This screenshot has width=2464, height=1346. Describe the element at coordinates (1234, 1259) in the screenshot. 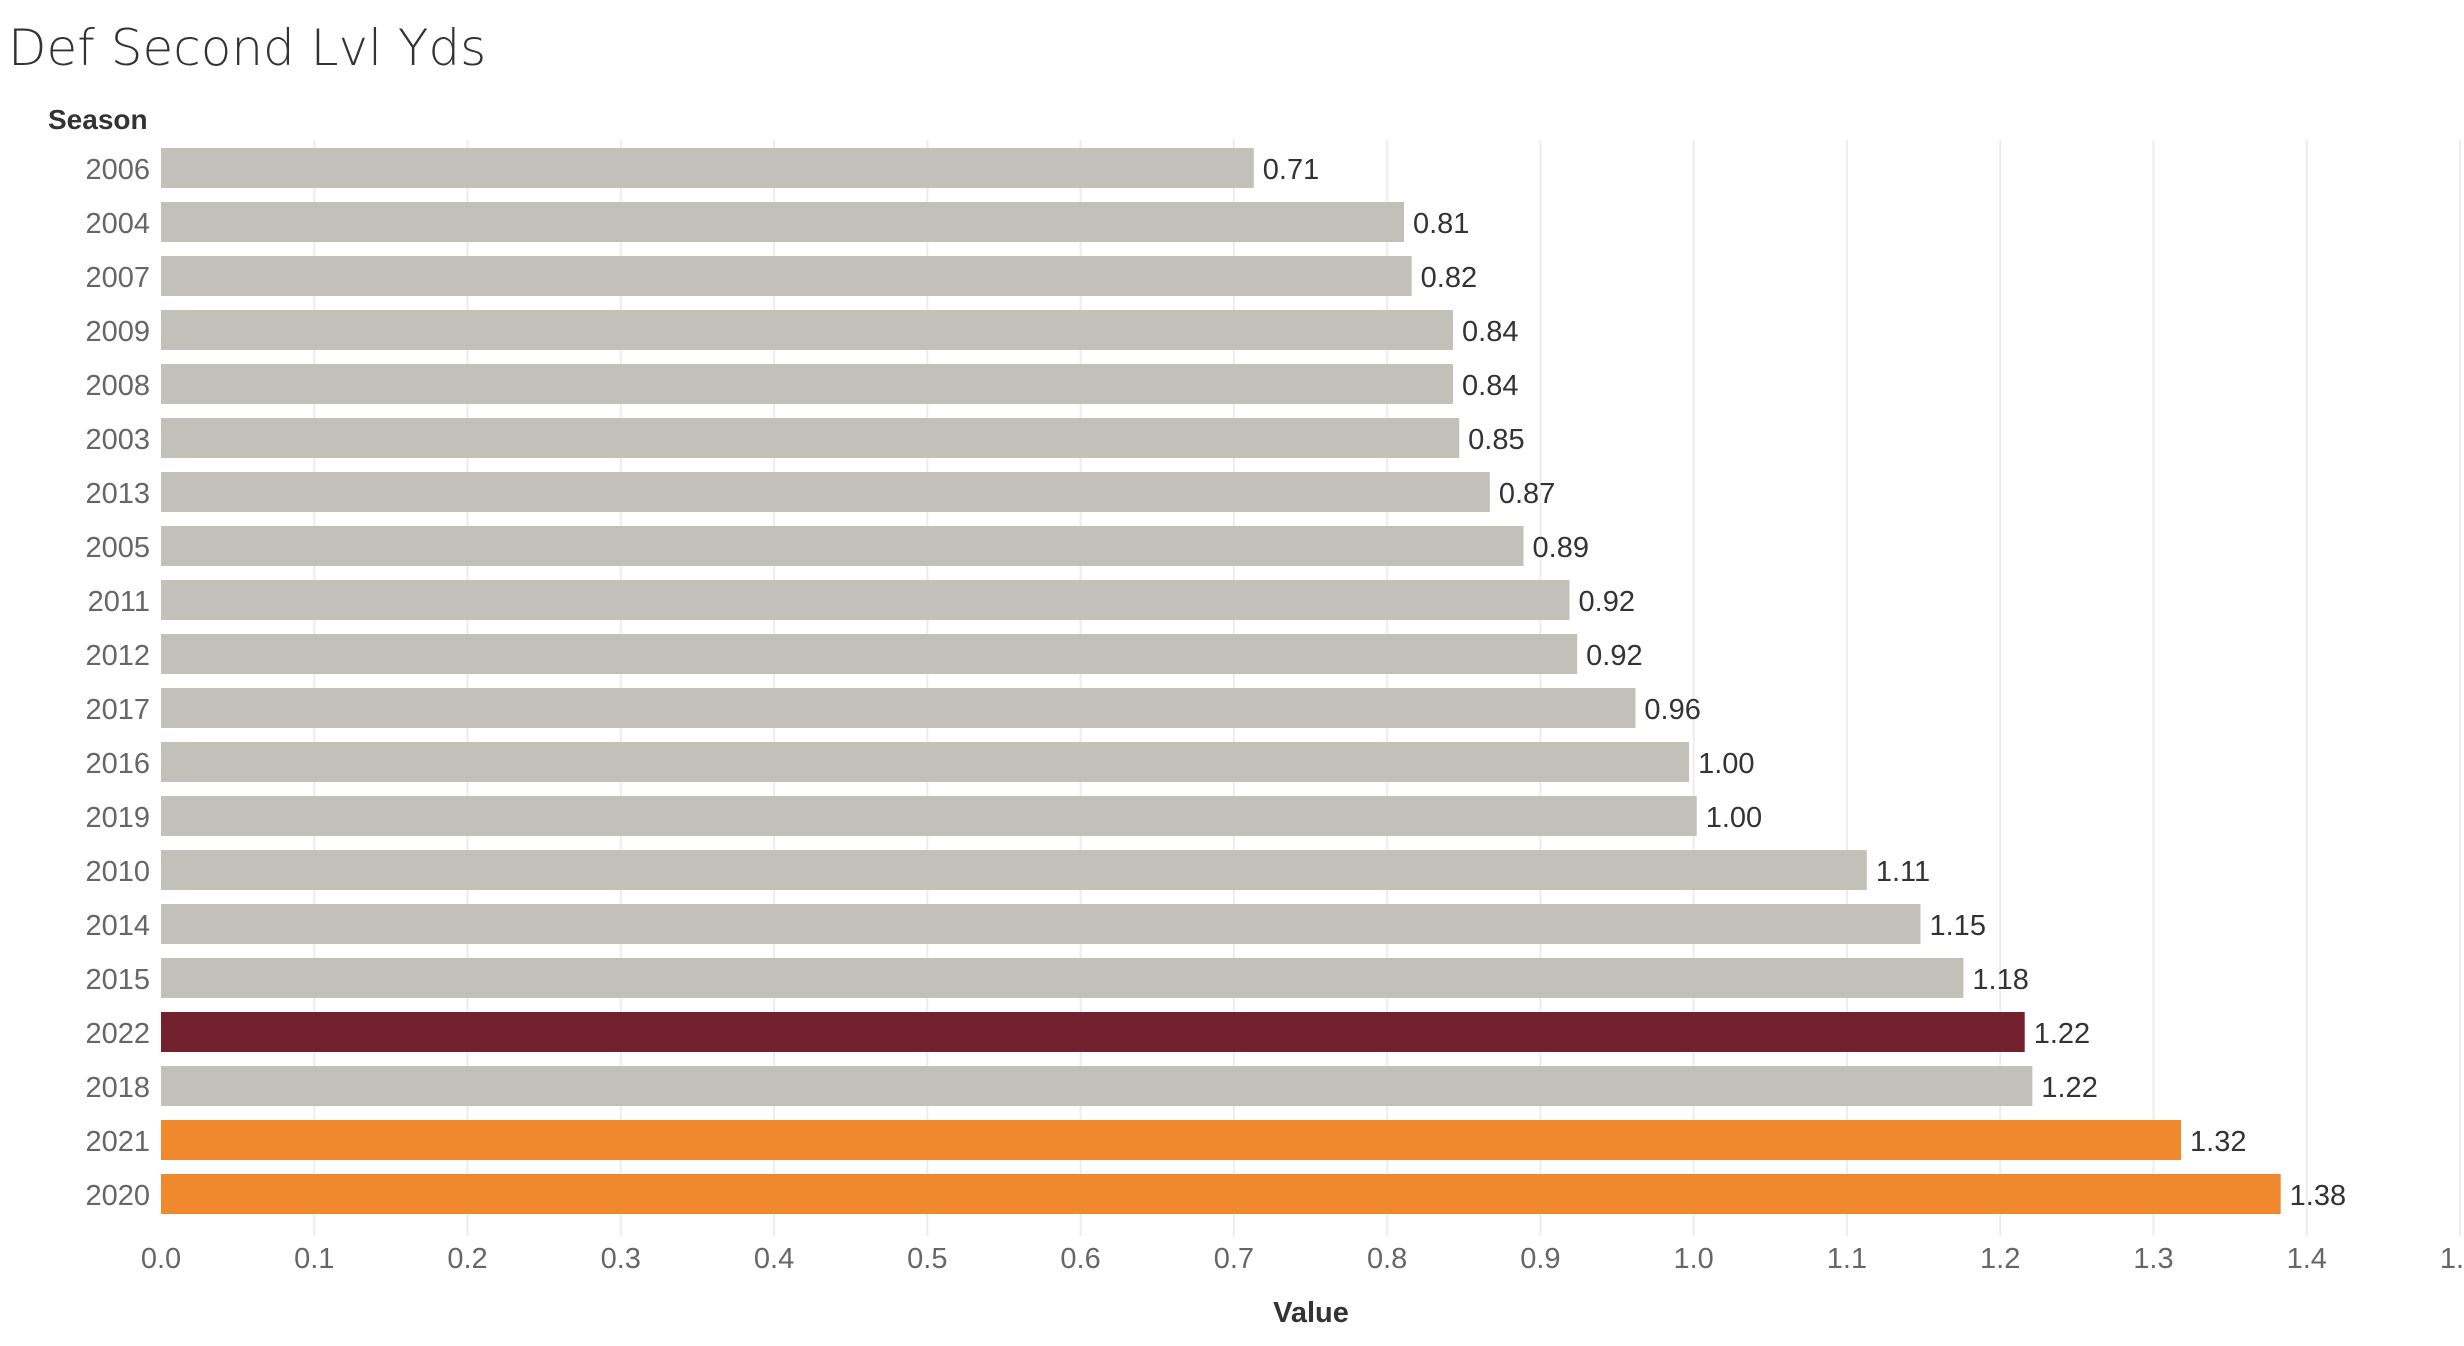

I see `x-tick-label: 0.7` at that location.